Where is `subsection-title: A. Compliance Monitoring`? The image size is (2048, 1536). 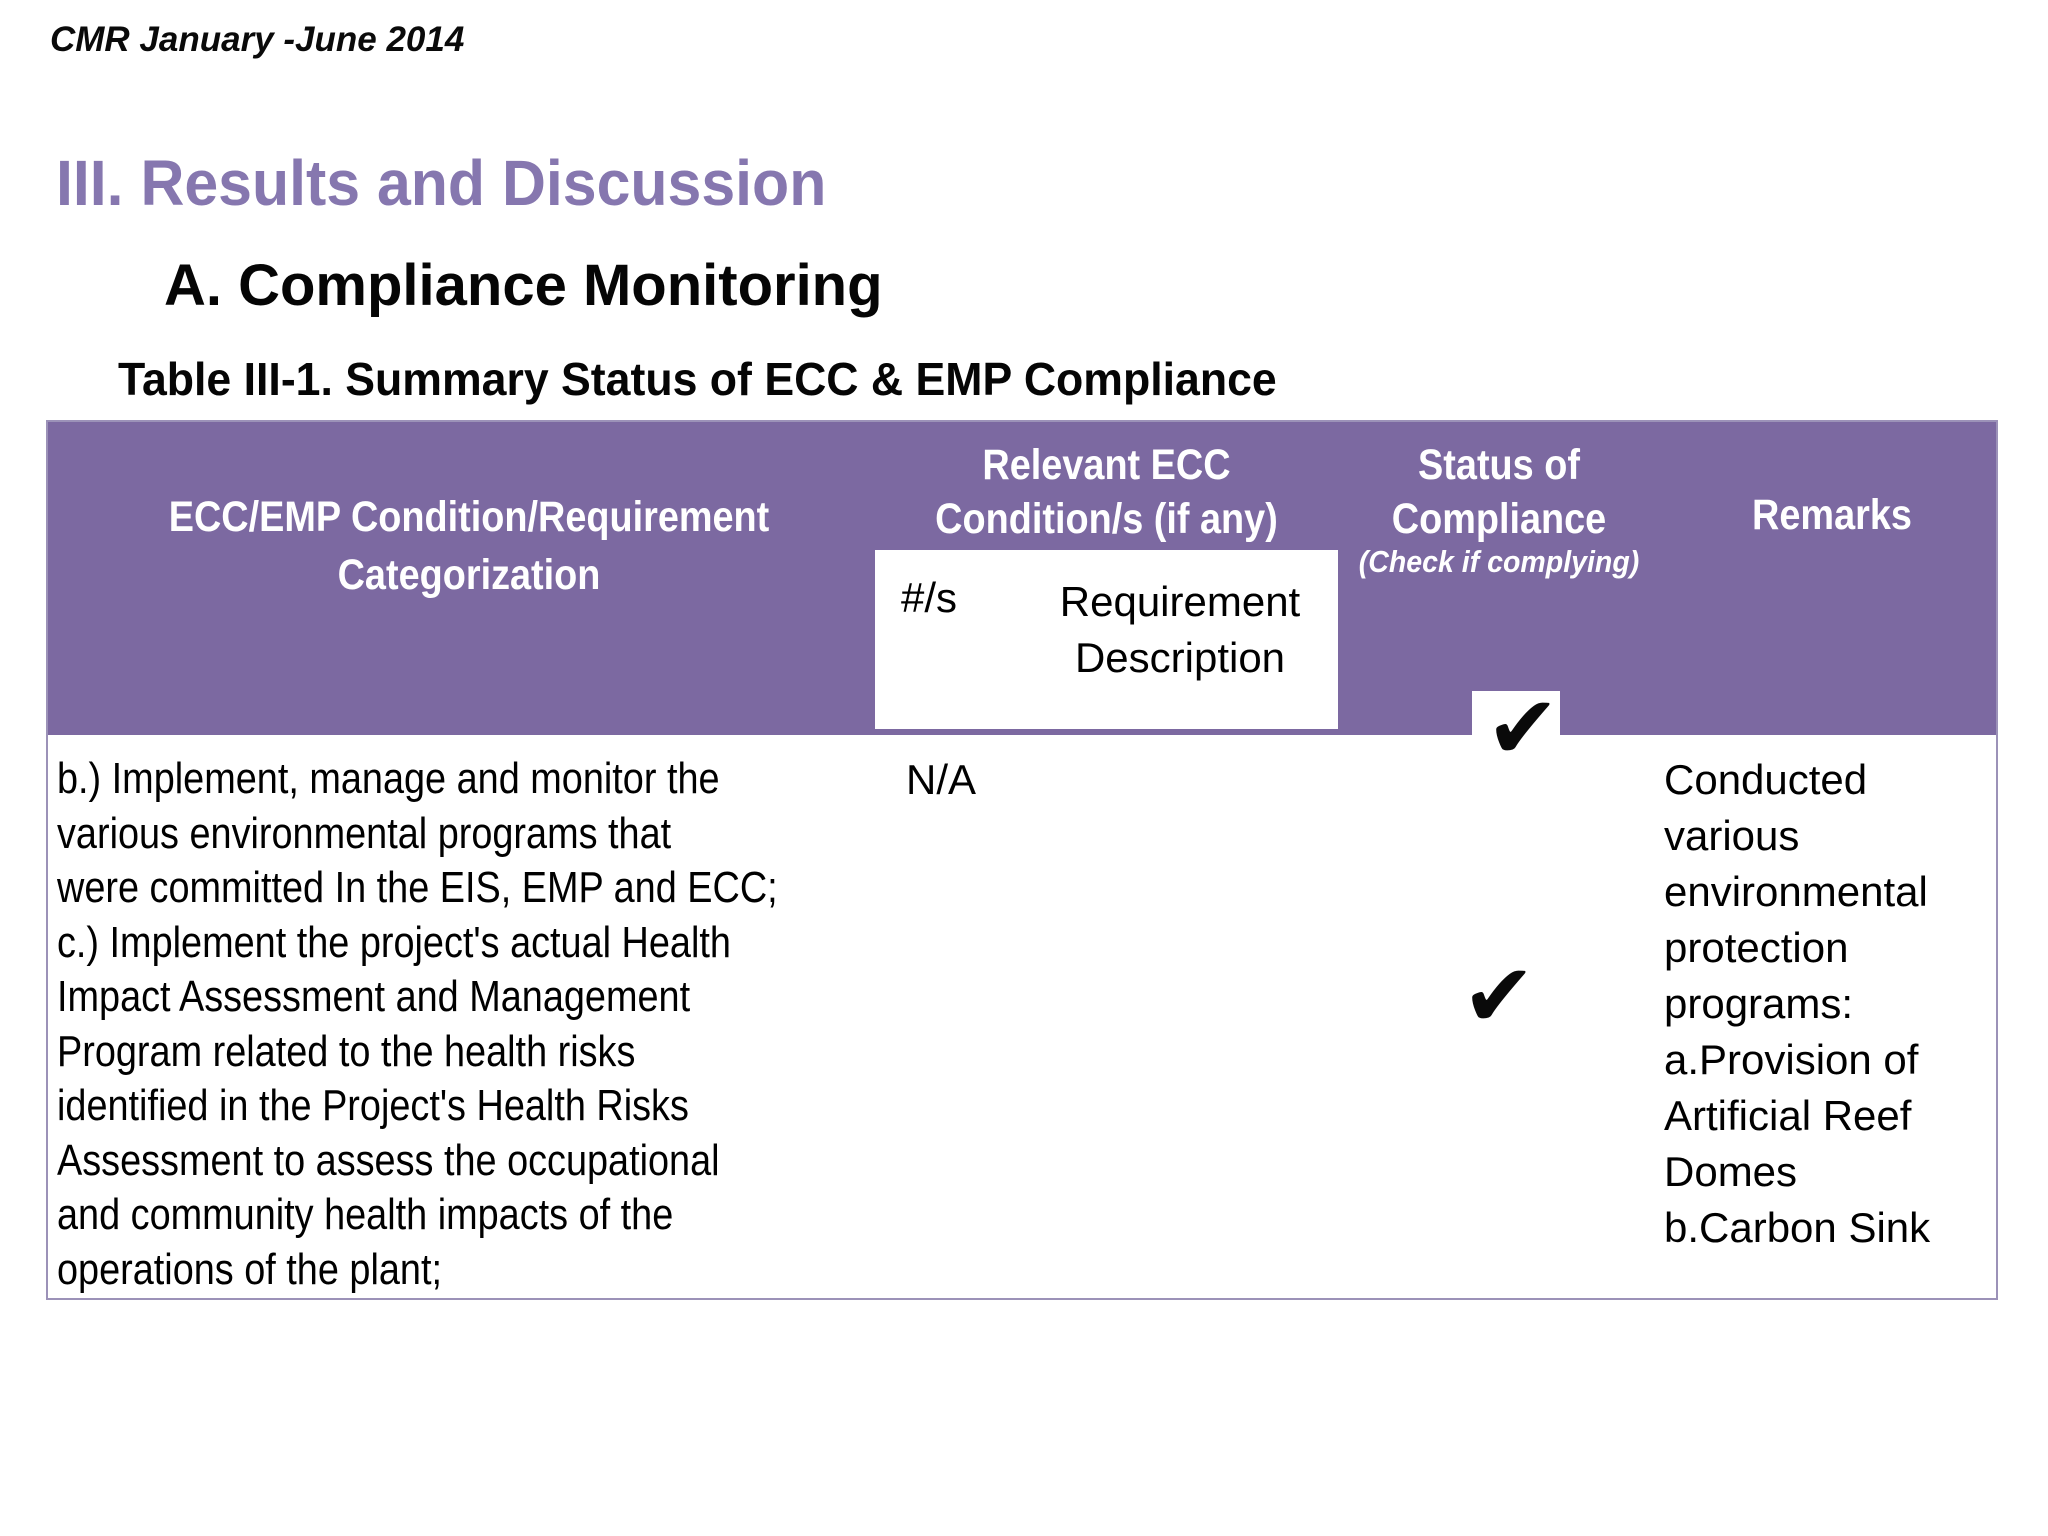
subsection-title: A. Compliance Monitoring is located at coordinates (523, 285).